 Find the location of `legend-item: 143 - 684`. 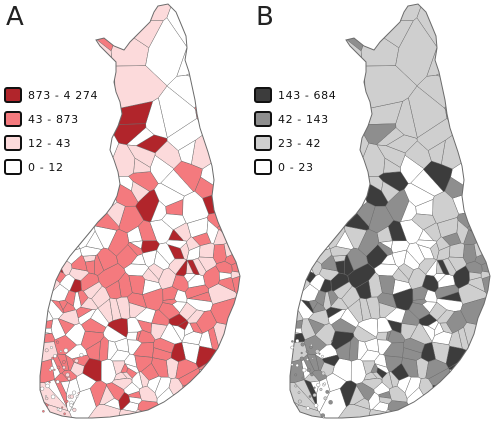

legend-item: 143 - 684 is located at coordinates (295, 95).